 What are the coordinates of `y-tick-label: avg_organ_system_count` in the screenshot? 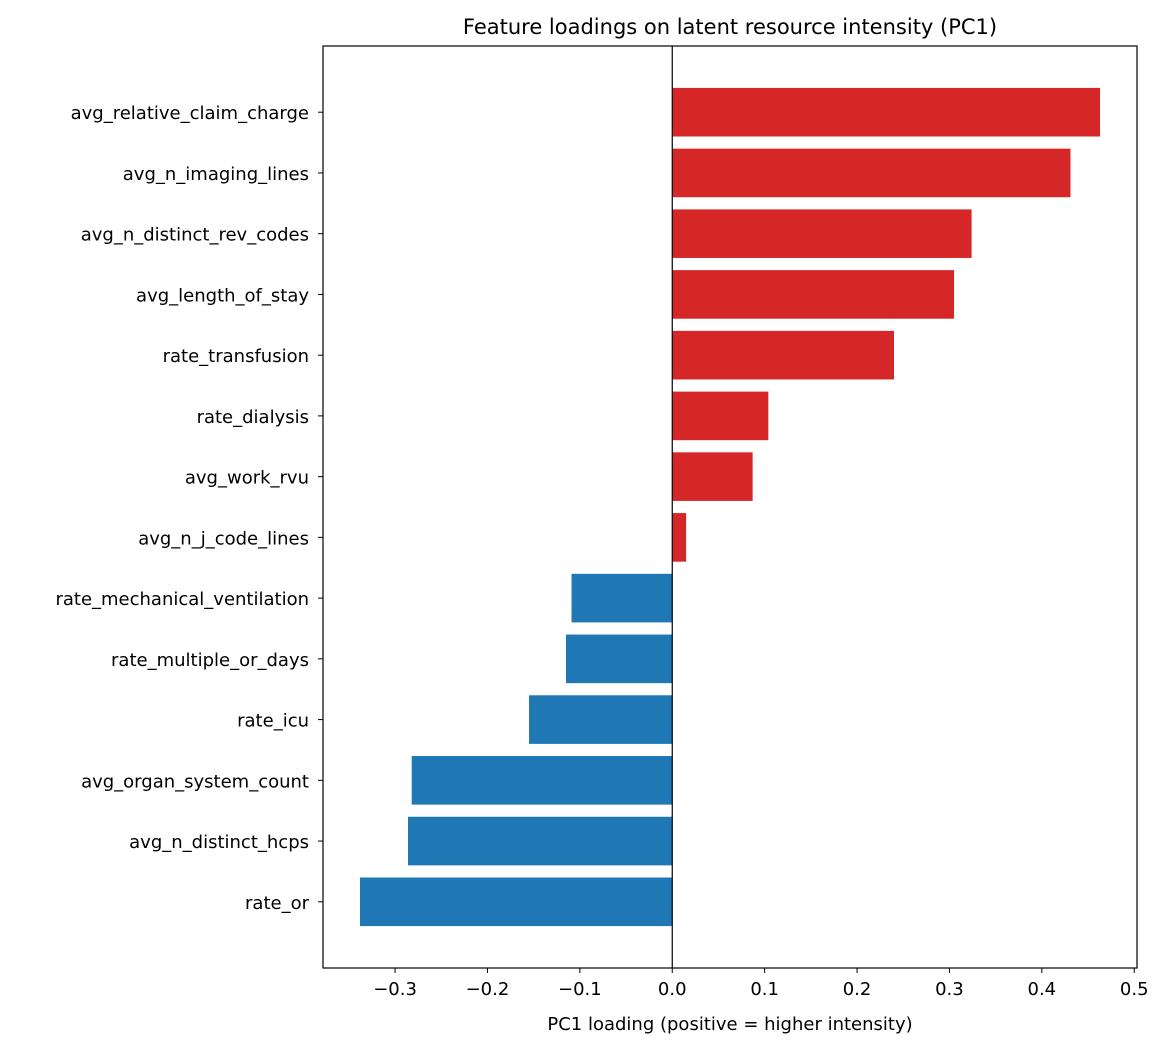 It's located at (195, 781).